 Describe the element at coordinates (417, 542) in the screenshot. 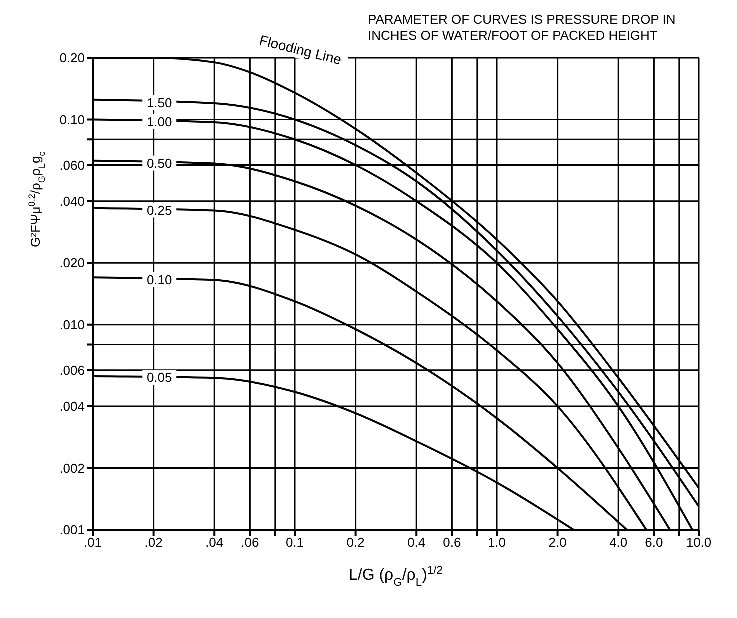

I see `x-tick-label: 0.4` at that location.